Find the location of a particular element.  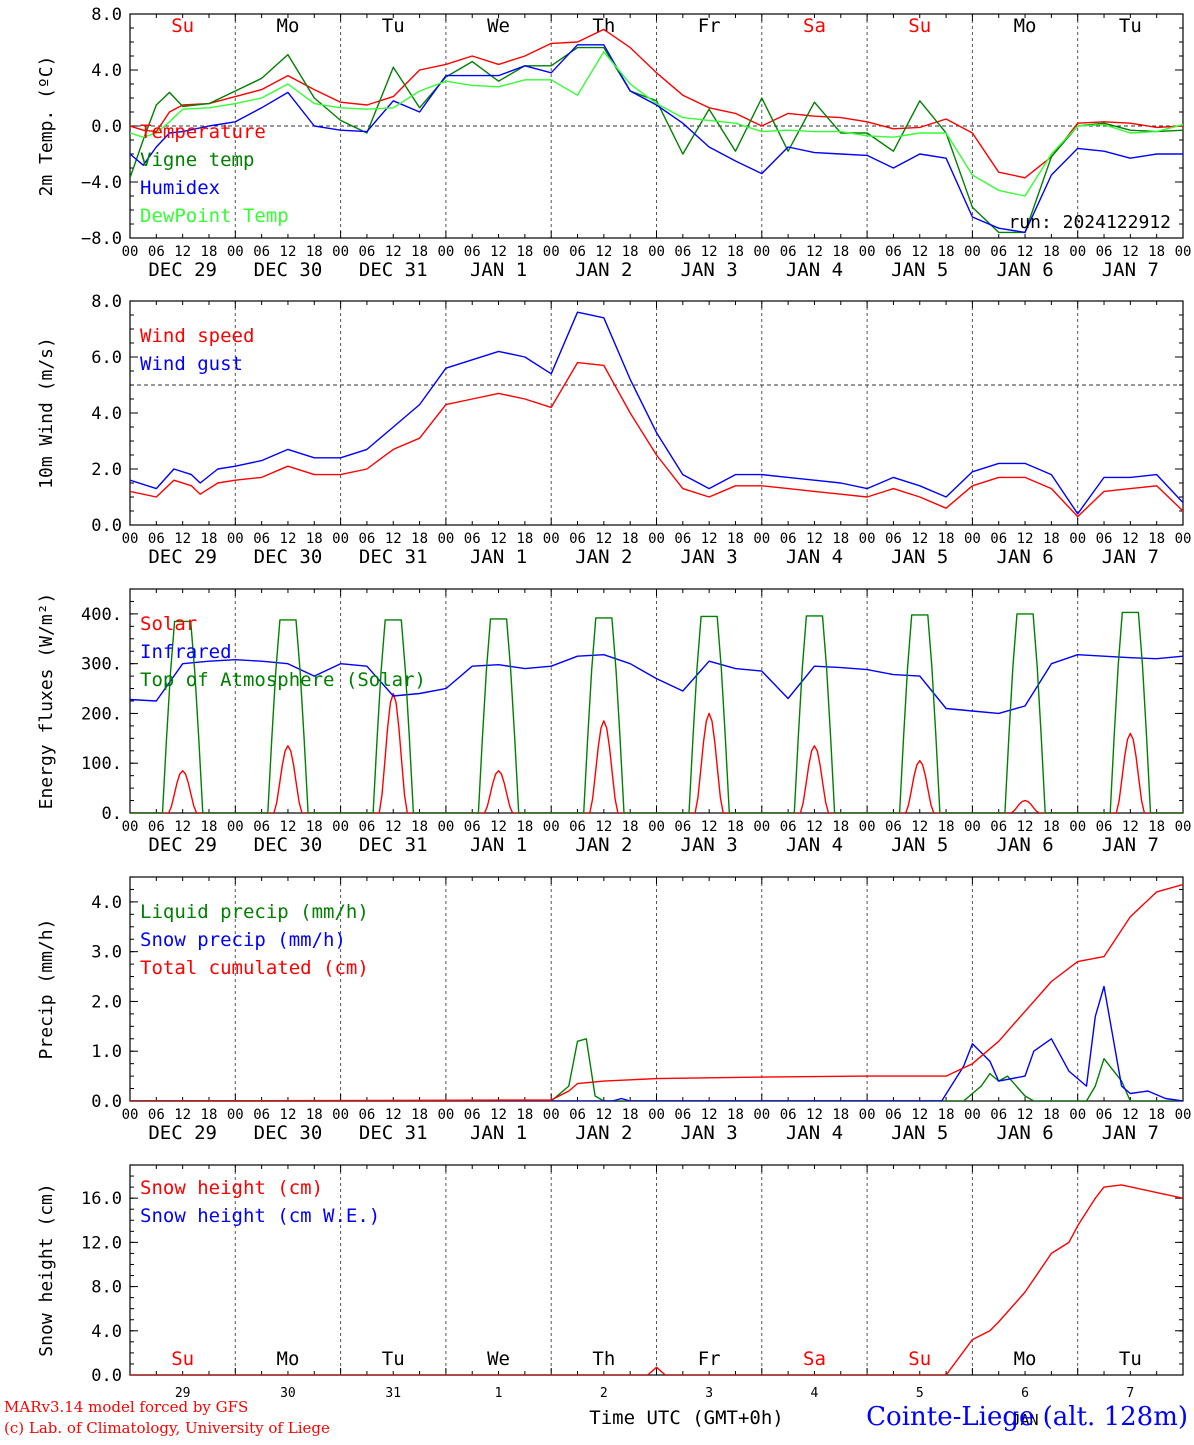

day-letter: Sa is located at coordinates (814, 26).